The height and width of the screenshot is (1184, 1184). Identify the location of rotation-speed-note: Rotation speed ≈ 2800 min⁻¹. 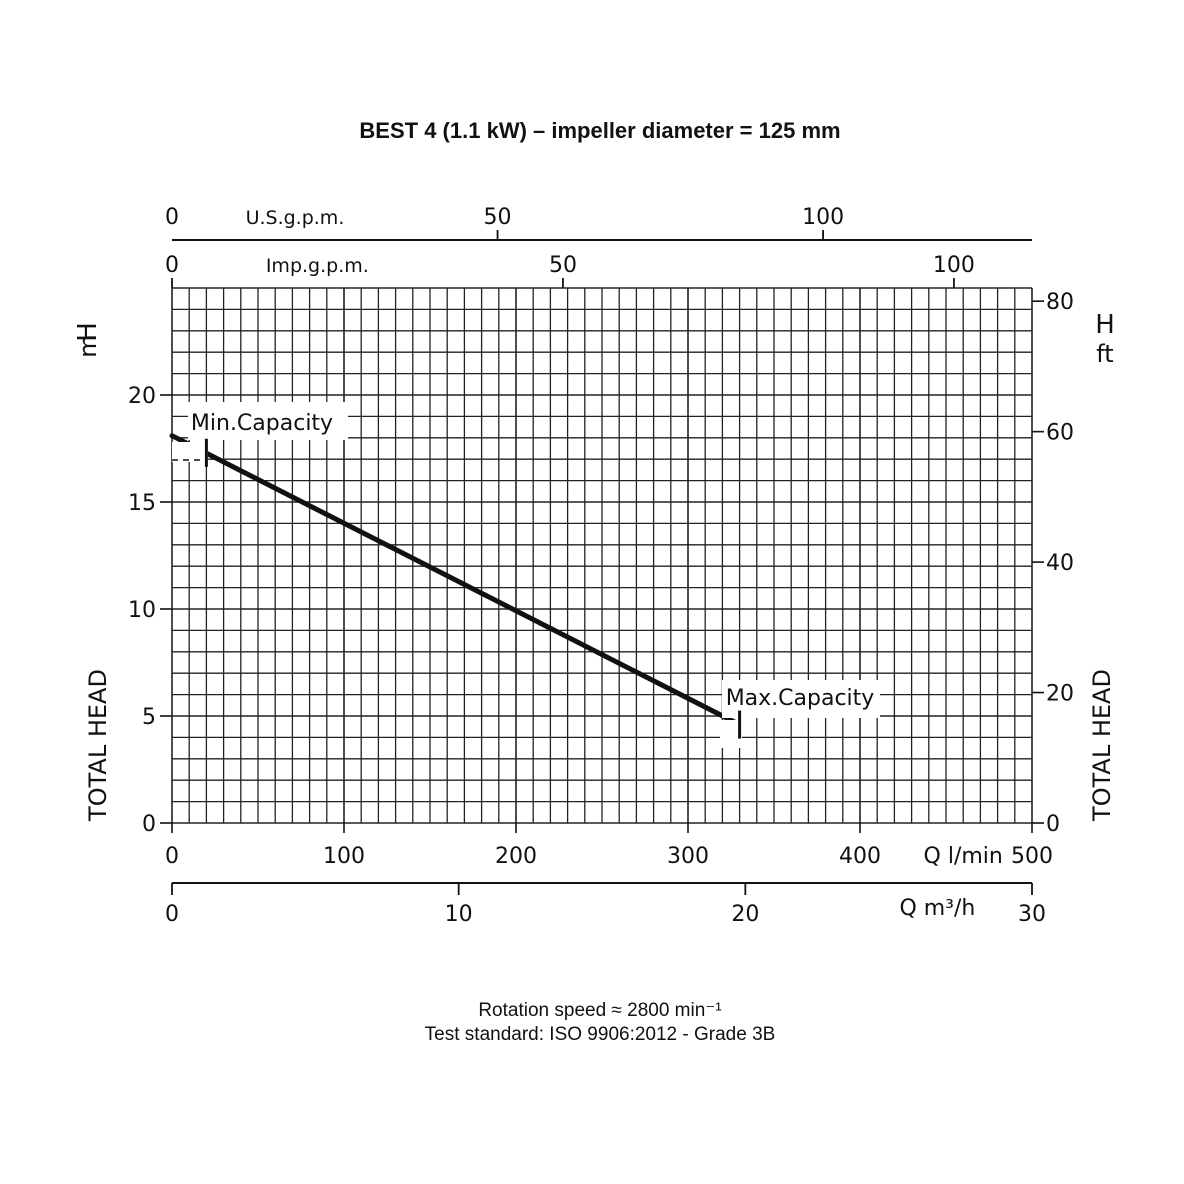
(600, 1010).